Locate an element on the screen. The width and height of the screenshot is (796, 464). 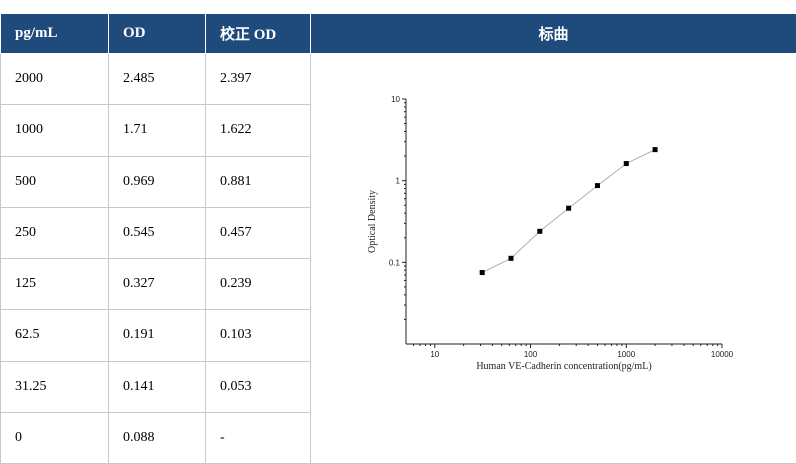
y-tick-label: 1 is located at coordinates (398, 181).